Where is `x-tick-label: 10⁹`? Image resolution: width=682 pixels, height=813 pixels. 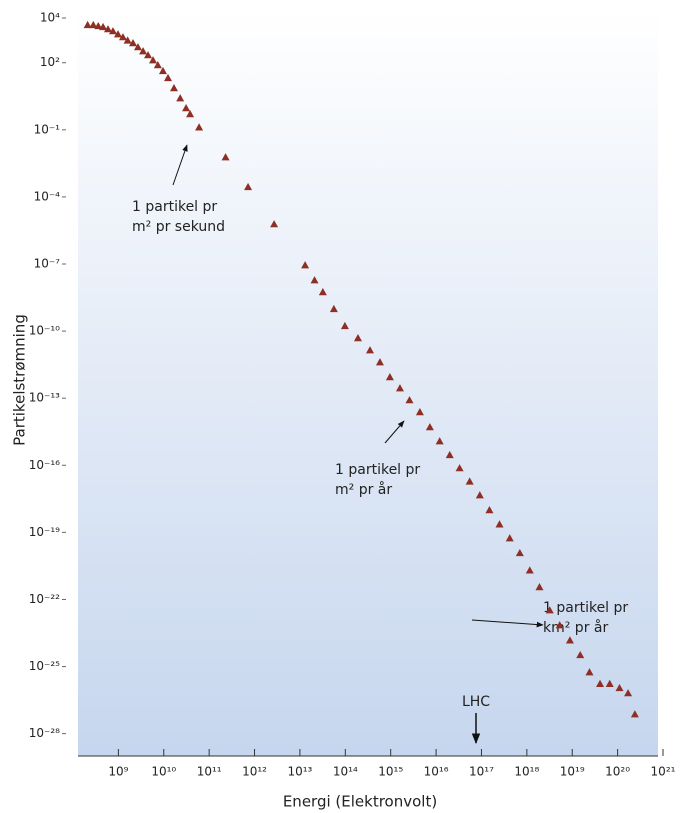 x-tick-label: 10⁹ is located at coordinates (118, 772).